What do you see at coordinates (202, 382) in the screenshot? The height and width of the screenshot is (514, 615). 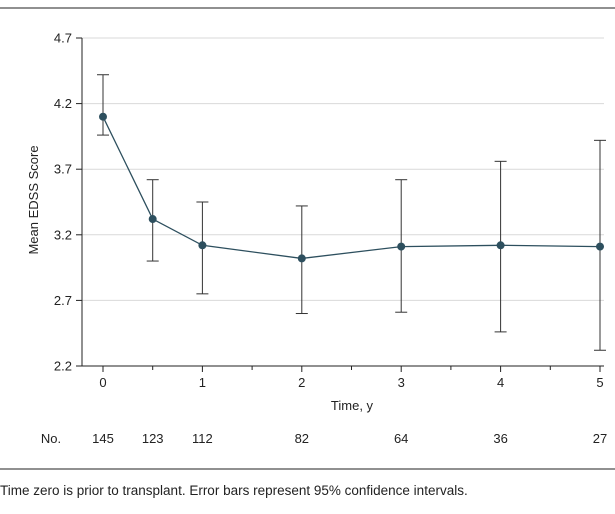 I see `x-tick-label: 1` at bounding box center [202, 382].